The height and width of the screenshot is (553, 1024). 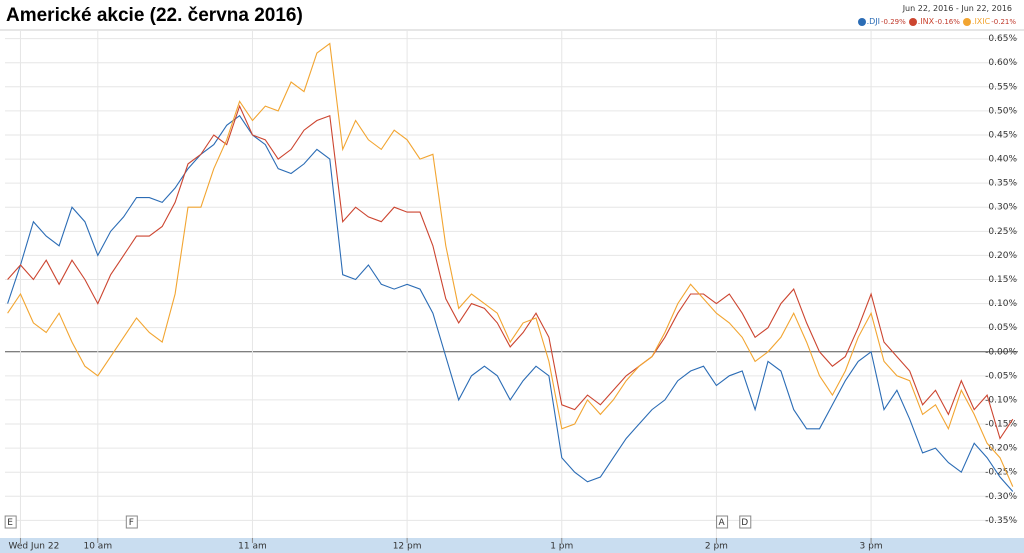 I want to click on y-tick-label: 0.30%, so click(x=1002, y=208).